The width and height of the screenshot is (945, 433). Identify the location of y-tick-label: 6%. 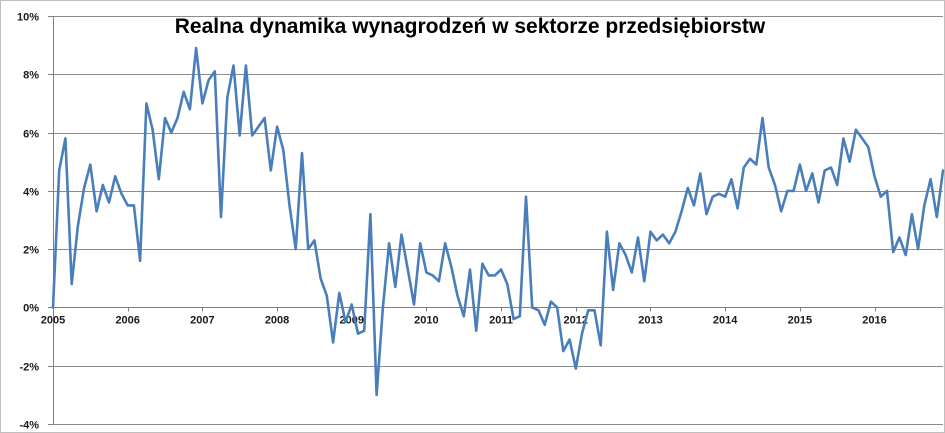
(31, 135).